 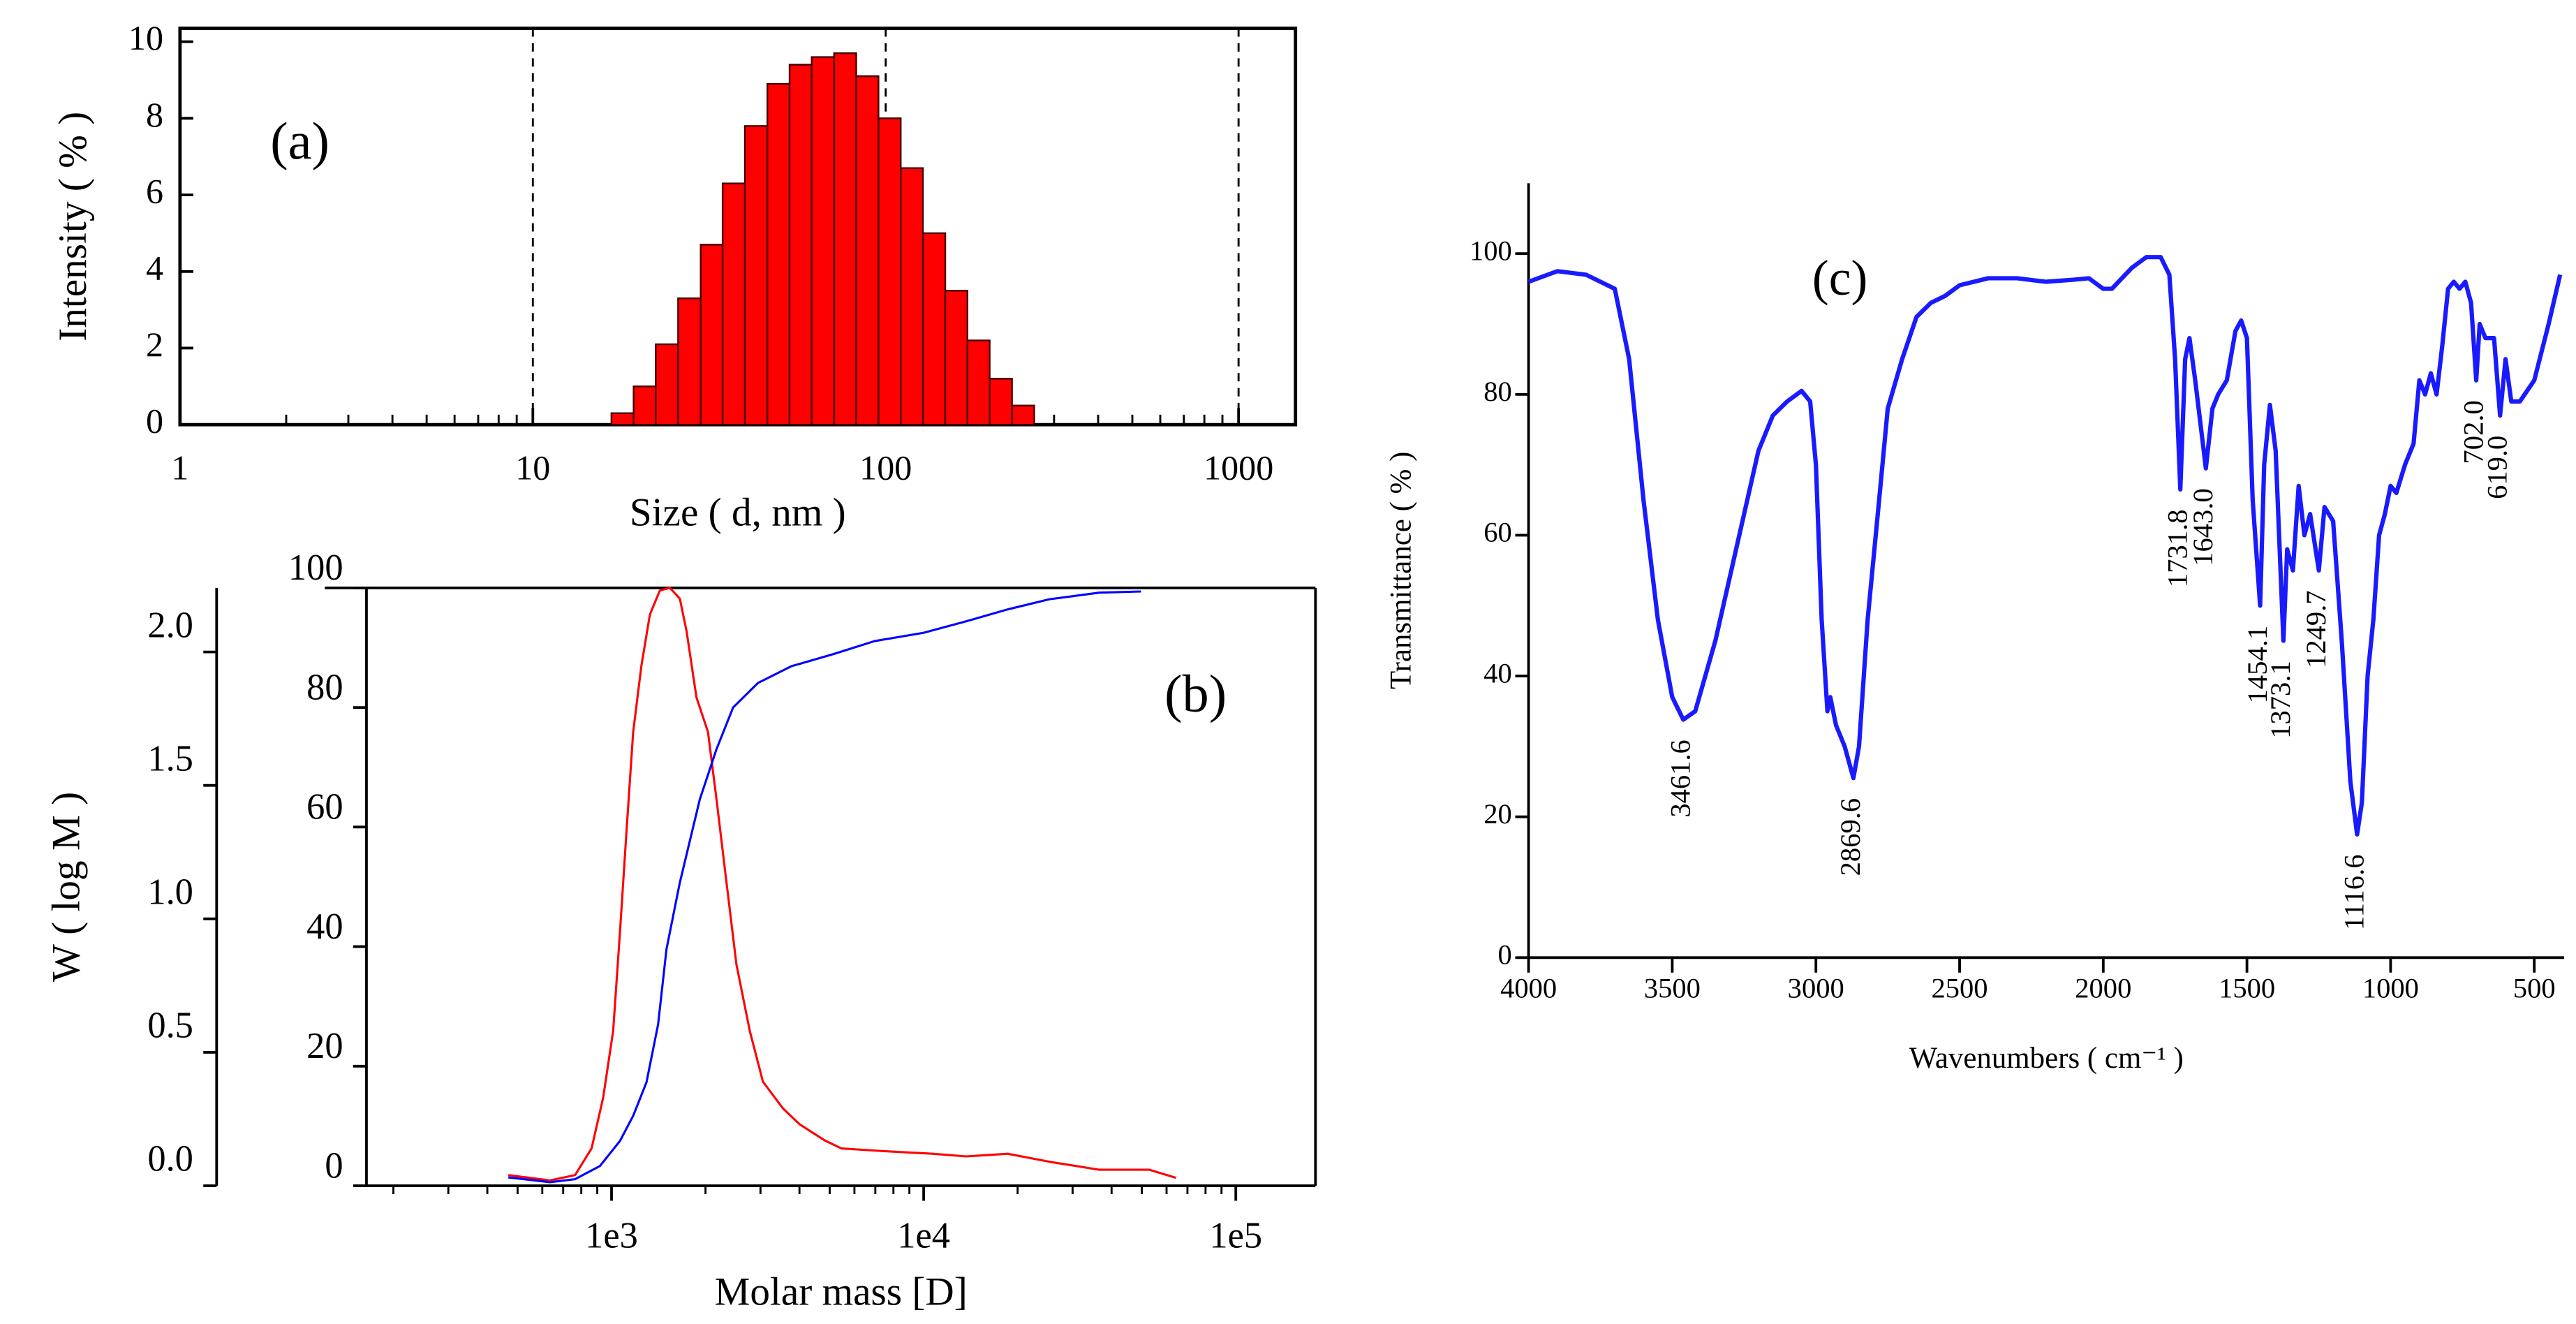 I want to click on peak-label: 3461.6, so click(x=1680, y=778).